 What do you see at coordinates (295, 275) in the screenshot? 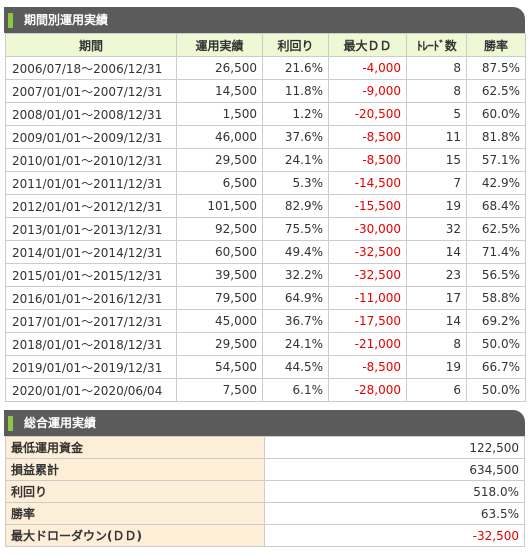
I see `cell-yield: 32.2%` at bounding box center [295, 275].